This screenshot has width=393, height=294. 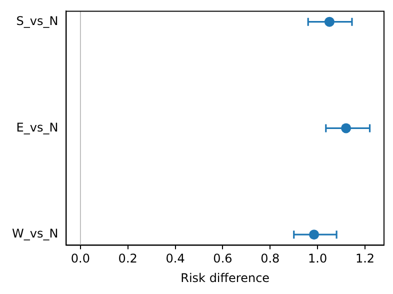 I want to click on x-tick-label: 0.0, so click(x=80, y=259).